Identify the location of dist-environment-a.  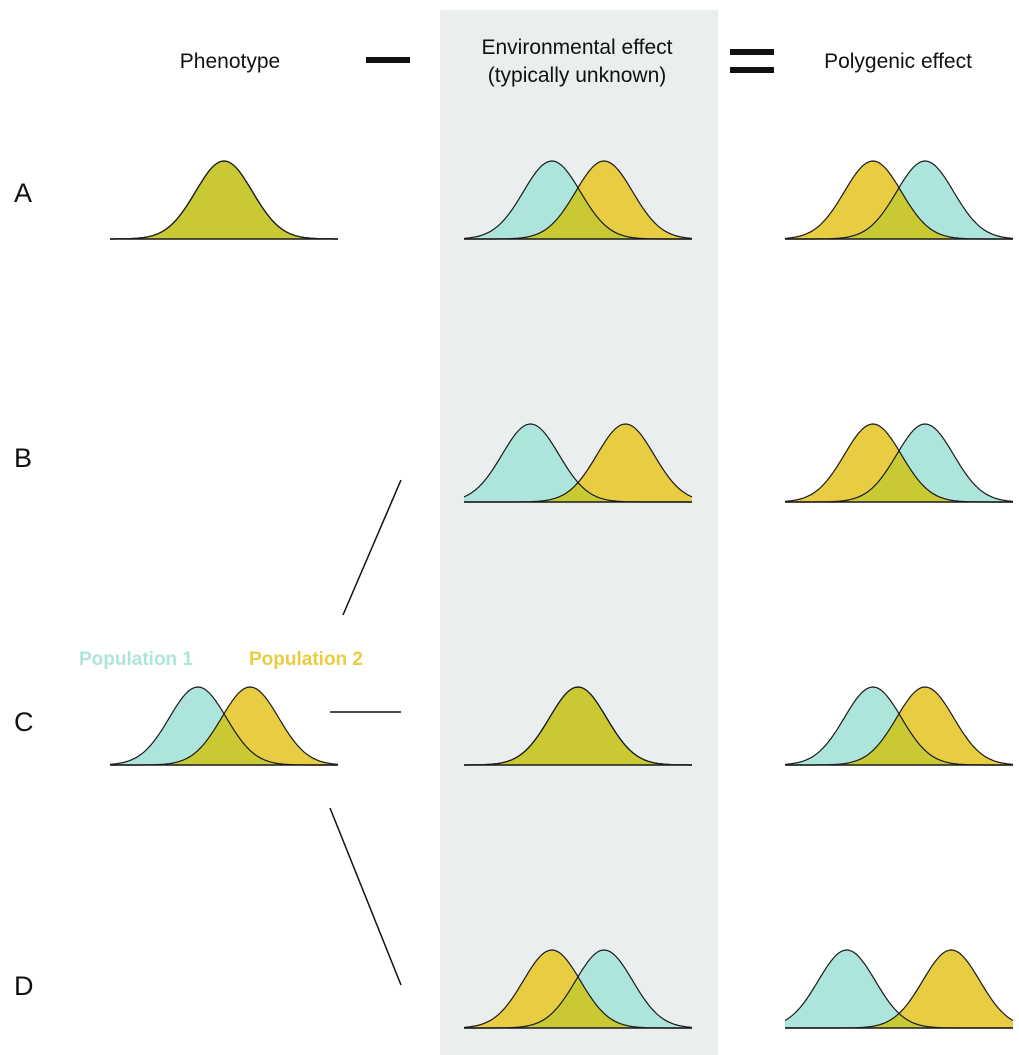
(578, 200).